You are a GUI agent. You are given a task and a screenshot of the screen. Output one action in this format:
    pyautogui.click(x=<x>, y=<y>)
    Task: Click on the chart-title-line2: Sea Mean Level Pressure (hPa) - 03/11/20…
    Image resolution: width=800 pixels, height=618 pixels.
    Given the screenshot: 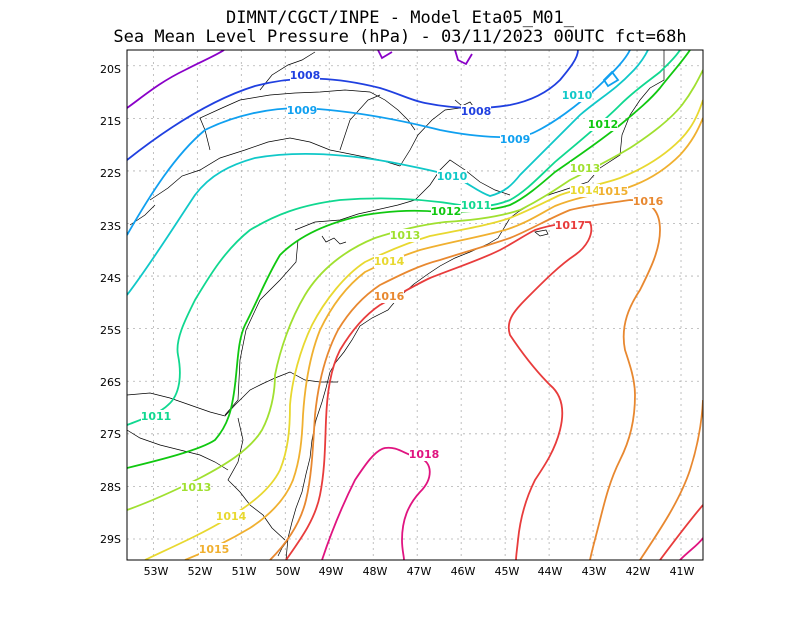 What is the action you would take?
    pyautogui.click(x=400, y=37)
    